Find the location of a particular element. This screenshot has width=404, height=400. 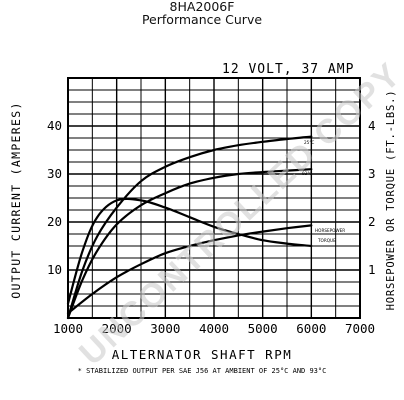

rating-label: 12 VOLT, 37 AMP is located at coordinates (288, 69).